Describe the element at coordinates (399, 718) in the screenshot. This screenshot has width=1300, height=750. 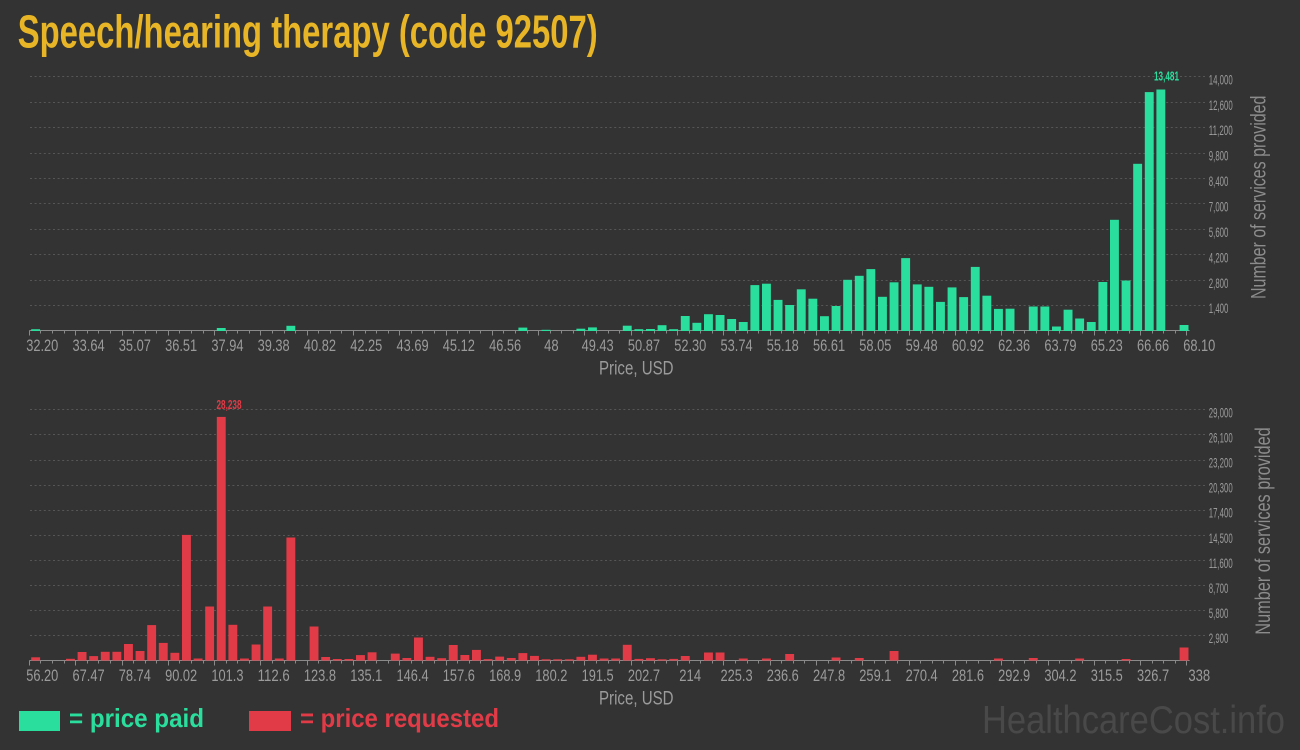
I see `svg-text: = price requested` at that location.